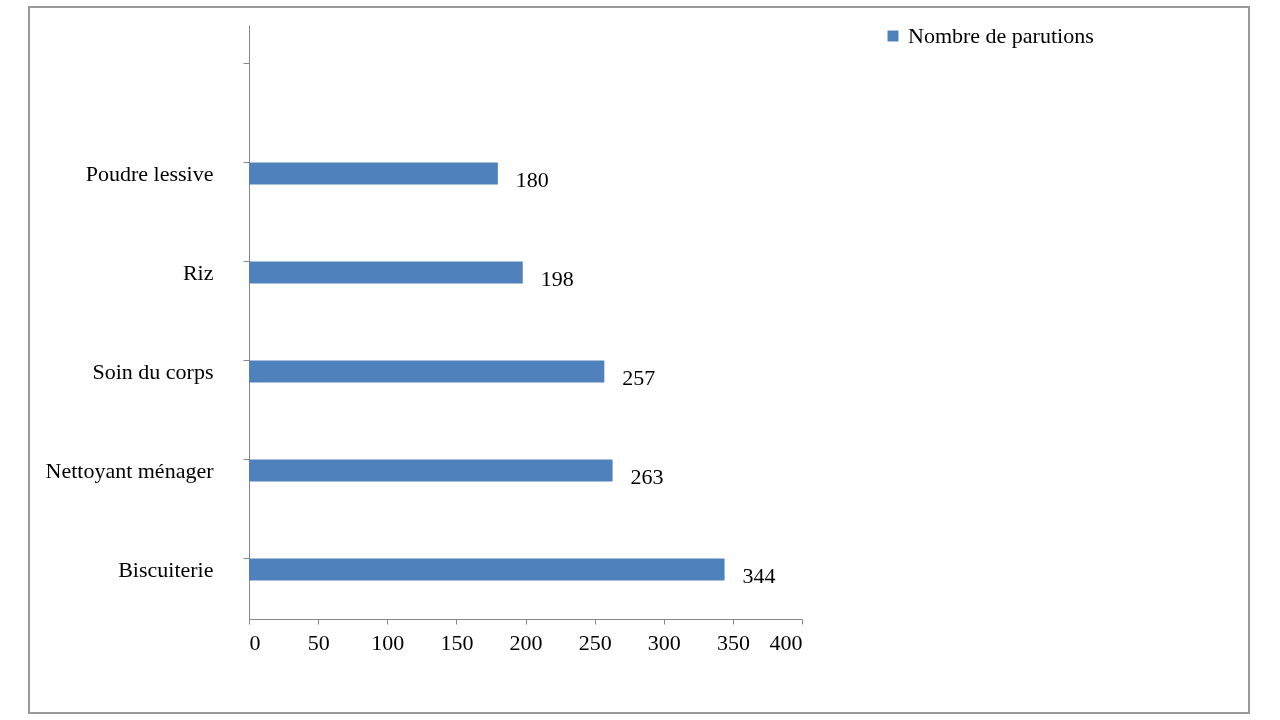 The width and height of the screenshot is (1280, 720). I want to click on x-tick-label: 250, so click(595, 642).